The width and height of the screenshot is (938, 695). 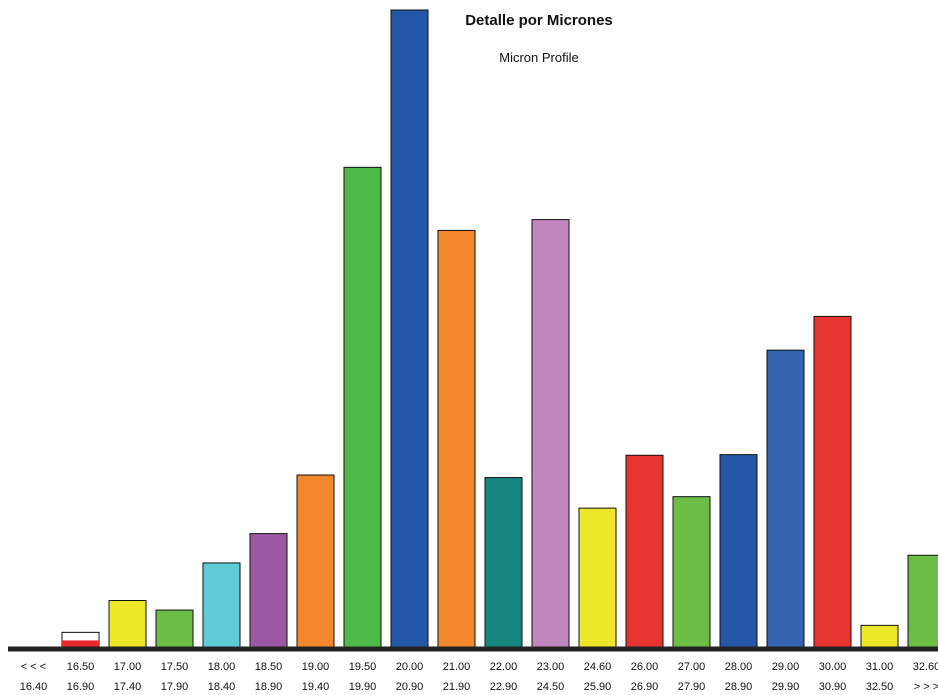 I want to click on tick-label-to-12: 25.90, so click(x=598, y=687).